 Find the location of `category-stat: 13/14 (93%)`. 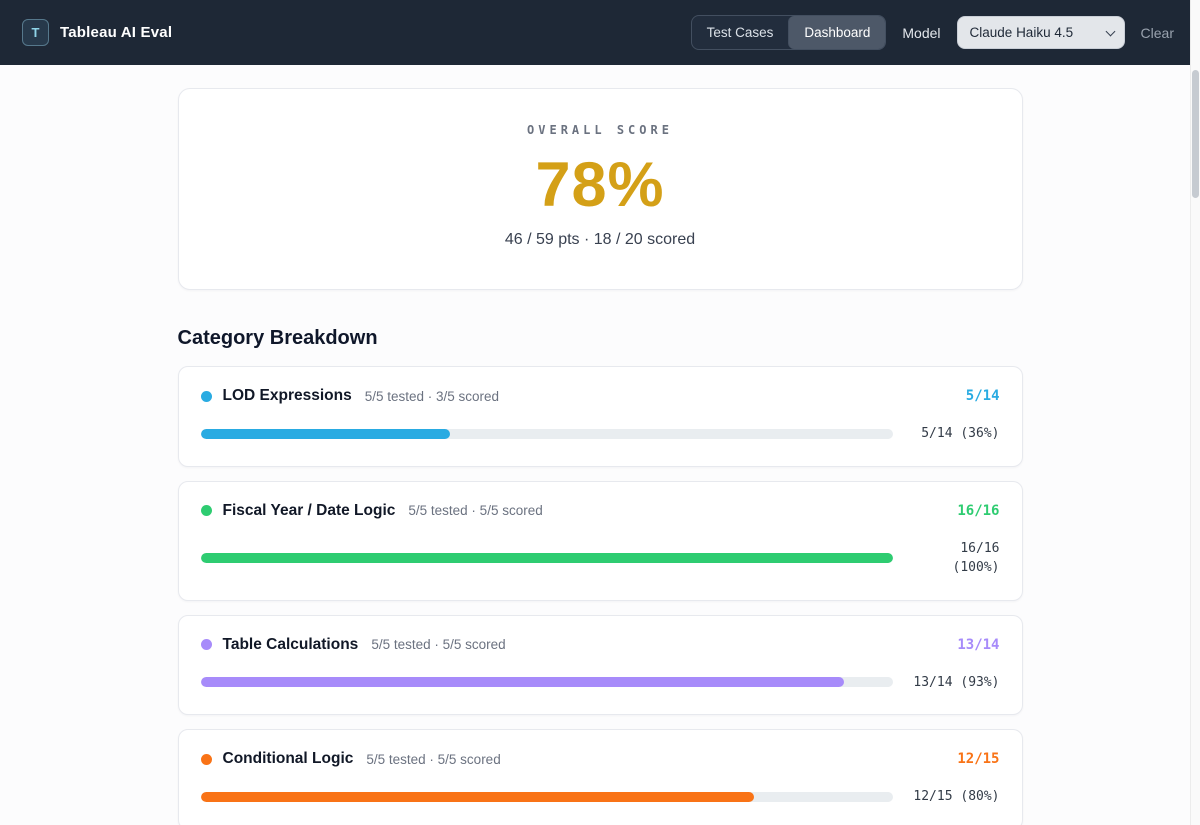

category-stat: 13/14 (93%) is located at coordinates (956, 682).